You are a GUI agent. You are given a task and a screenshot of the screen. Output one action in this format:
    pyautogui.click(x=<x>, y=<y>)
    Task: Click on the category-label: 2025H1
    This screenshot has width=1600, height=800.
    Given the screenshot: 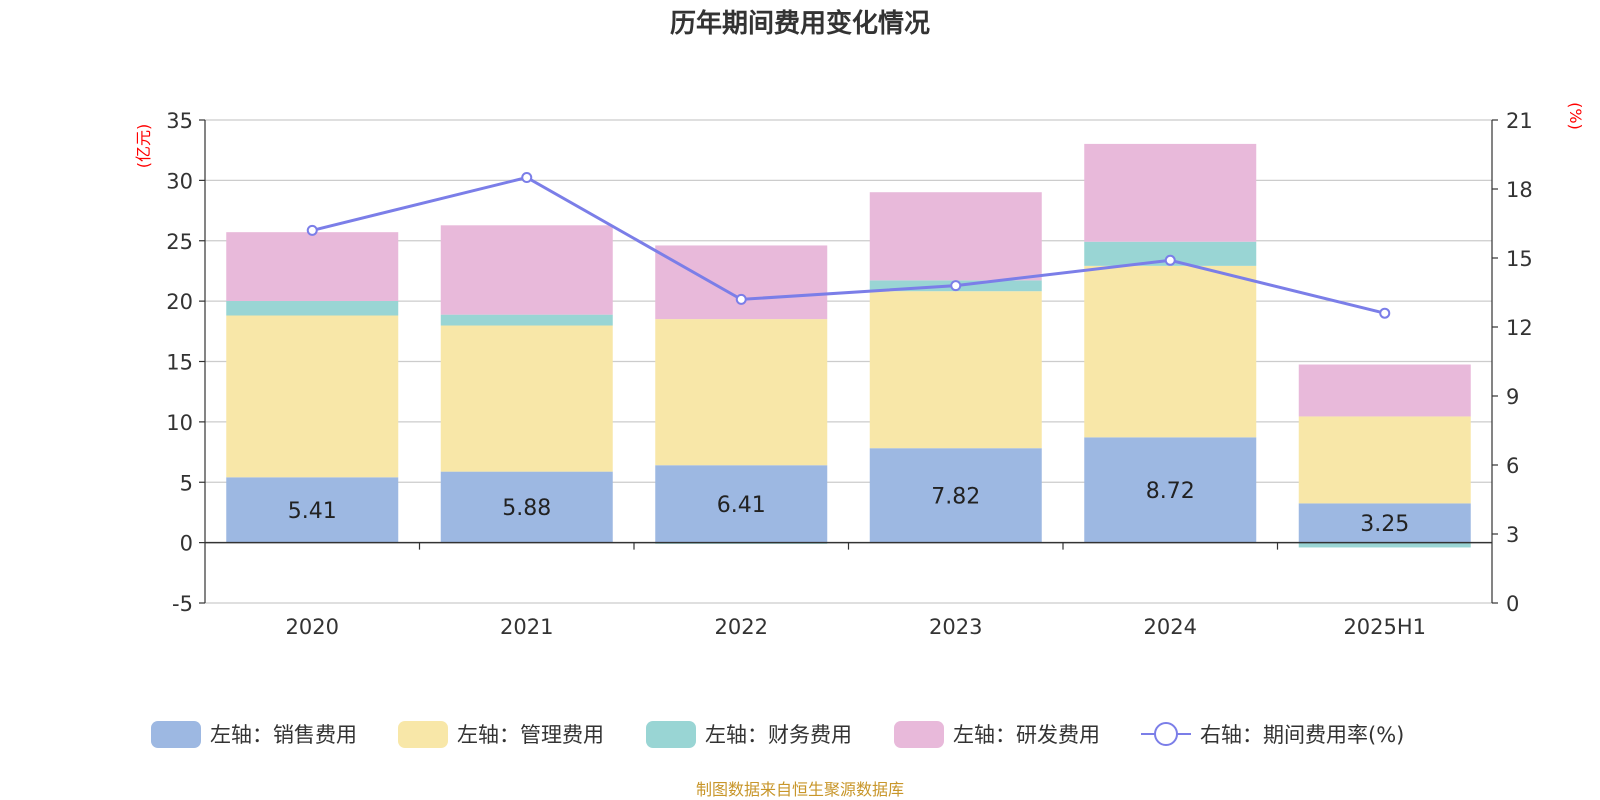 What is the action you would take?
    pyautogui.click(x=1384, y=627)
    